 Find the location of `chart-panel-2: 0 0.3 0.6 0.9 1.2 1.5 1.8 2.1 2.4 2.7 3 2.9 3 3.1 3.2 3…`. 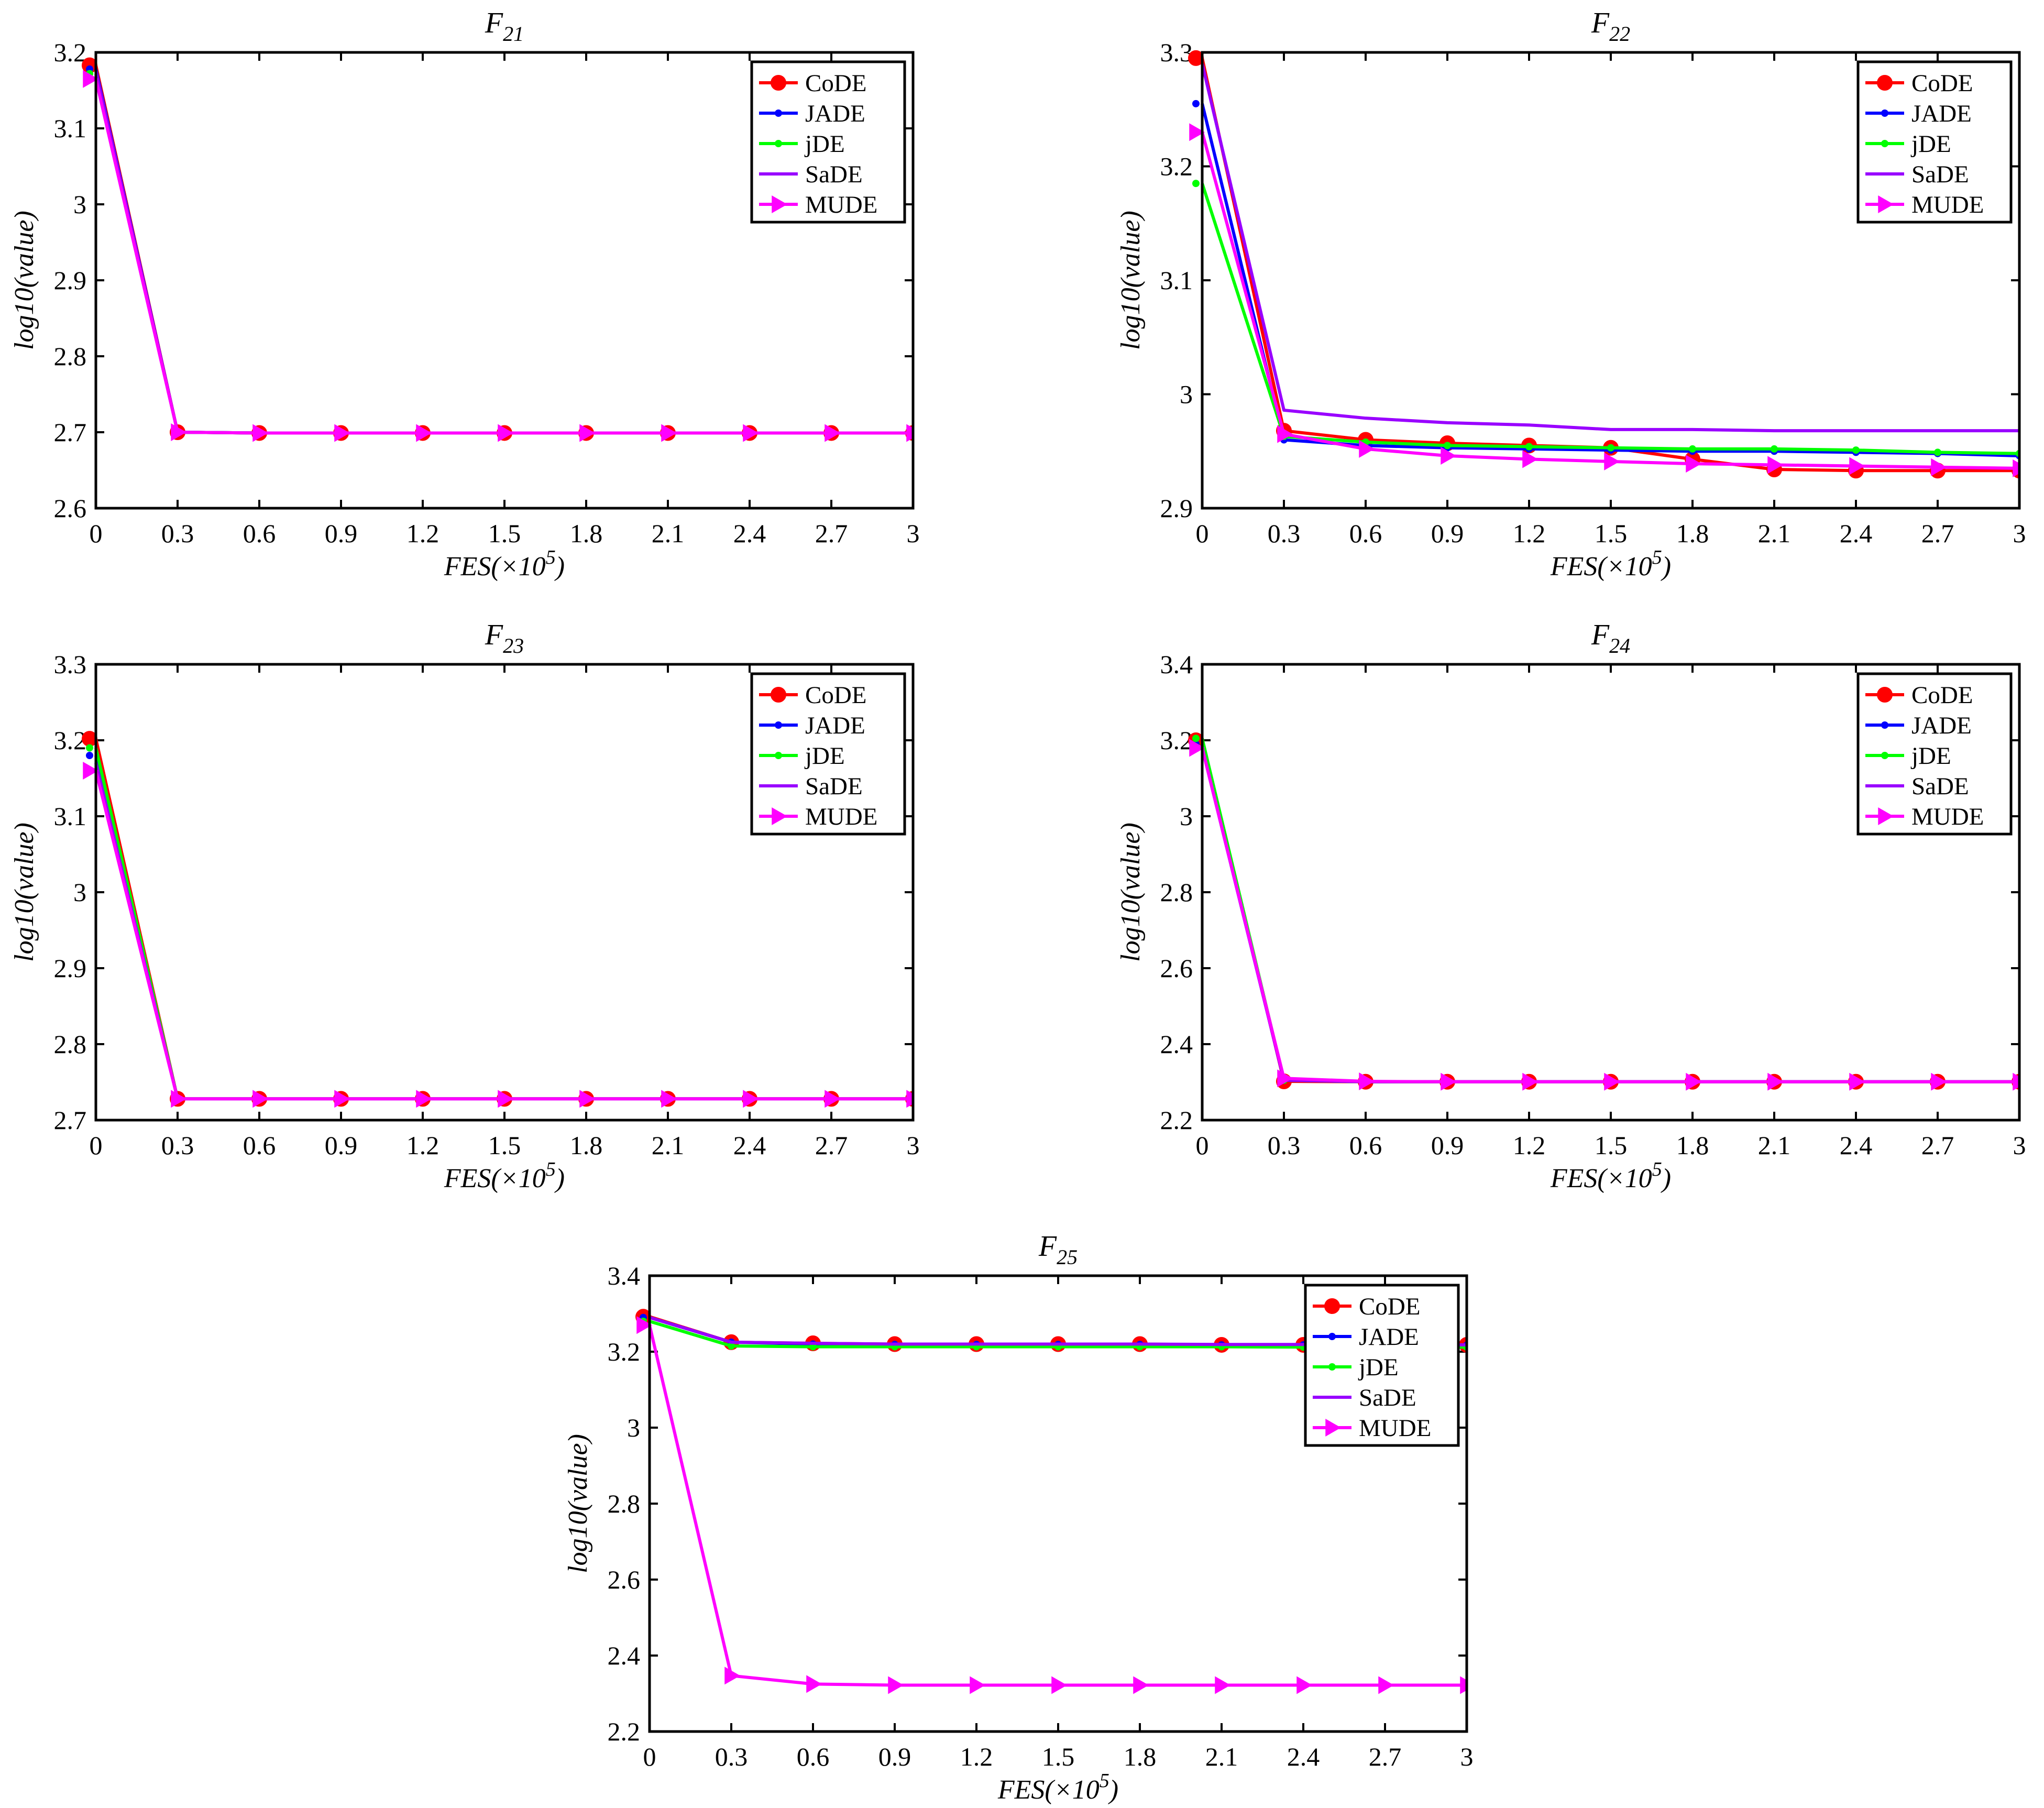

chart-panel-2: 0 0.3 0.6 0.9 1.2 1.5 1.8 2.1 2.4 2.7 3 2.9 3 3.1 3.2 3… is located at coordinates (1571, 294).